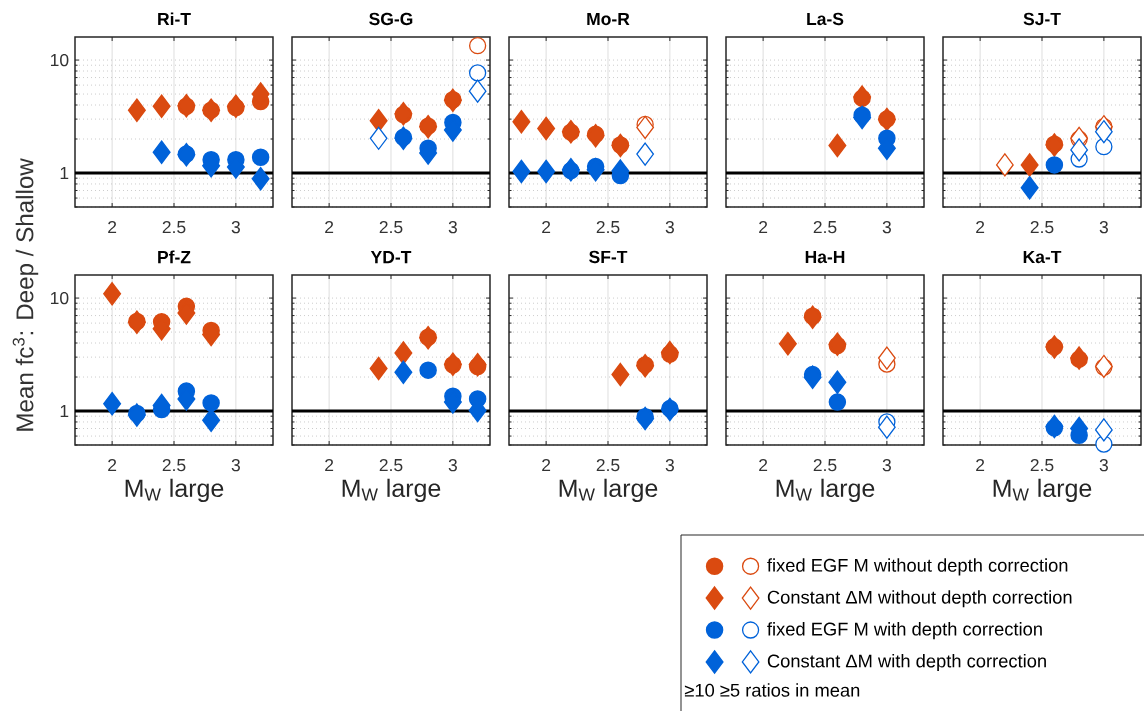  Describe the element at coordinates (1042, 19) in the screenshot. I see `chart-title: SJ-T` at that location.